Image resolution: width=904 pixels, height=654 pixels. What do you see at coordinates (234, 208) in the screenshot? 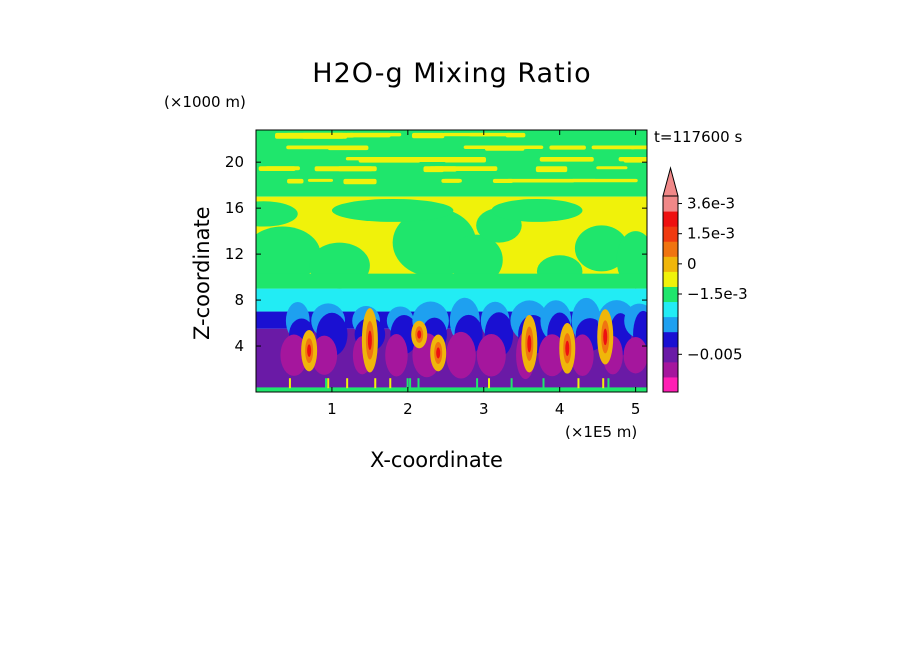
I see `y-tick-label: 16` at bounding box center [234, 208].